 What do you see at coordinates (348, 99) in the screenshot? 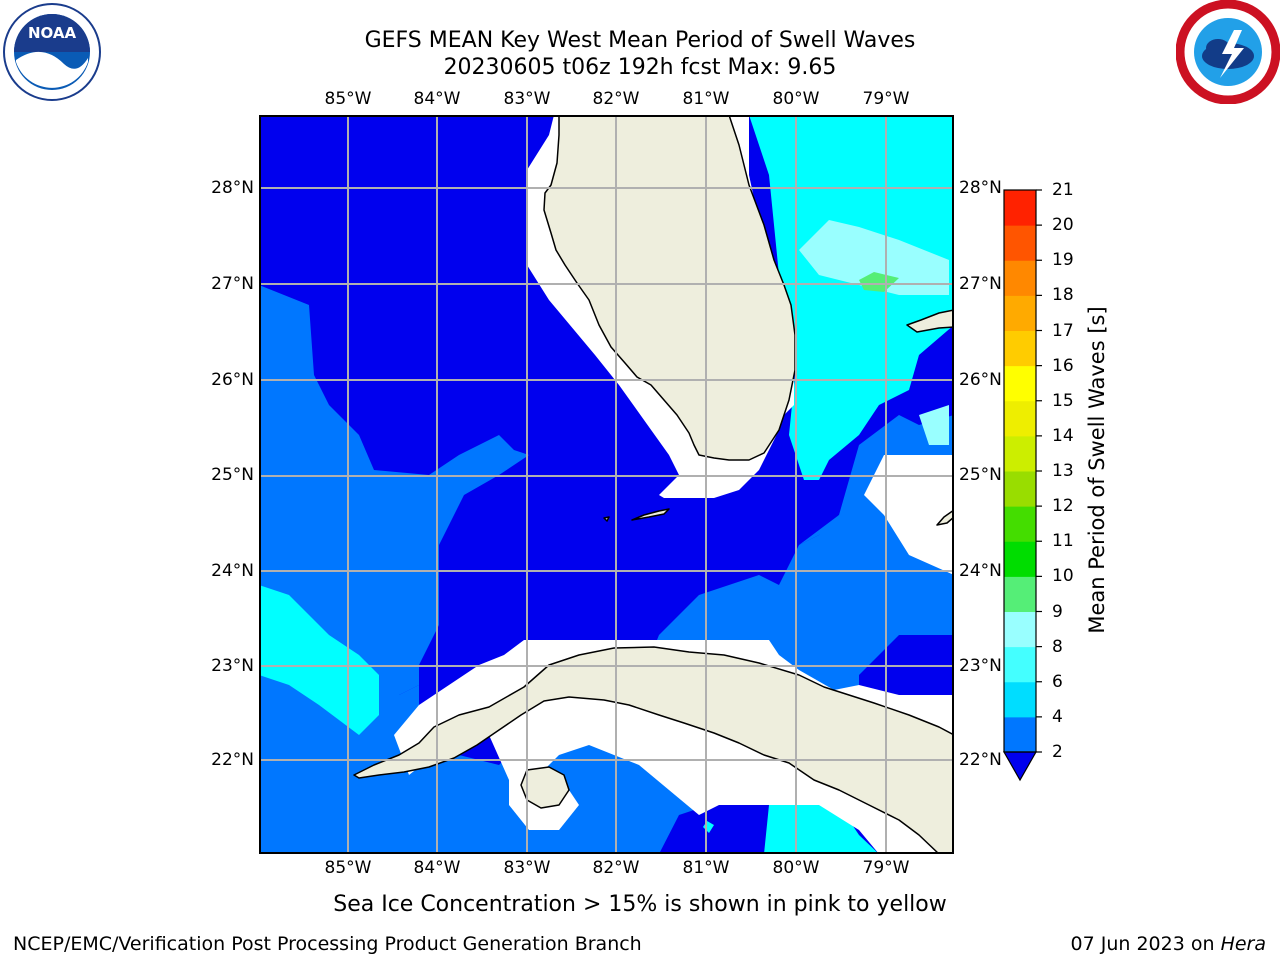
I see `lon-tick-top: 85°W` at bounding box center [348, 99].